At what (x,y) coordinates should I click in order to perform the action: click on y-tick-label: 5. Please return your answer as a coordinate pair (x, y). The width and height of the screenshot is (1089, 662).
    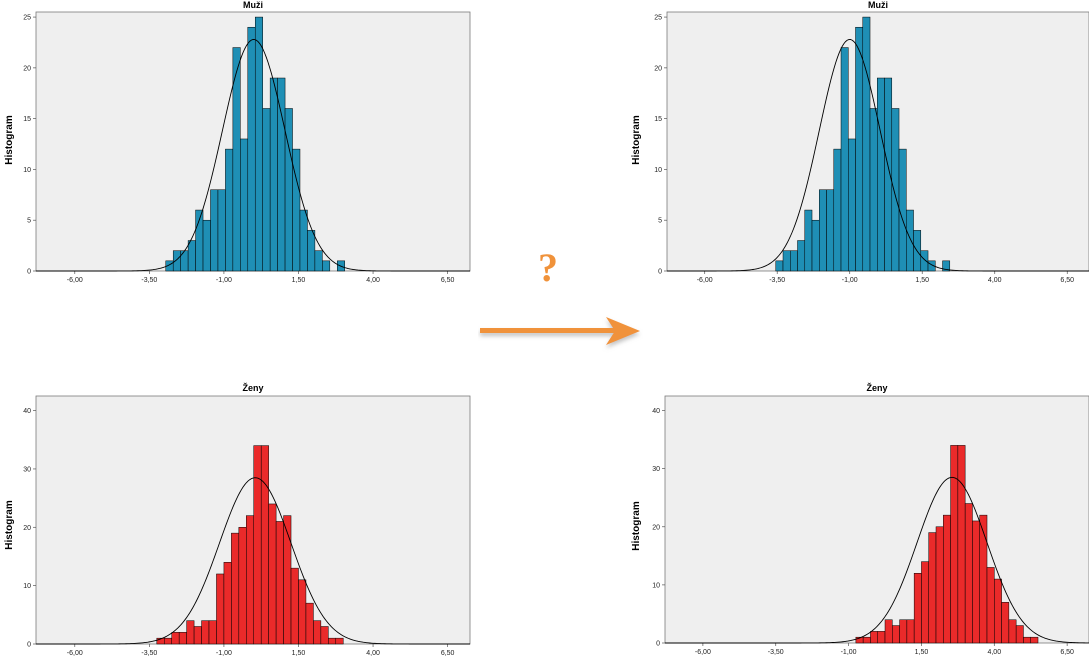
    Looking at the image, I should click on (660, 221).